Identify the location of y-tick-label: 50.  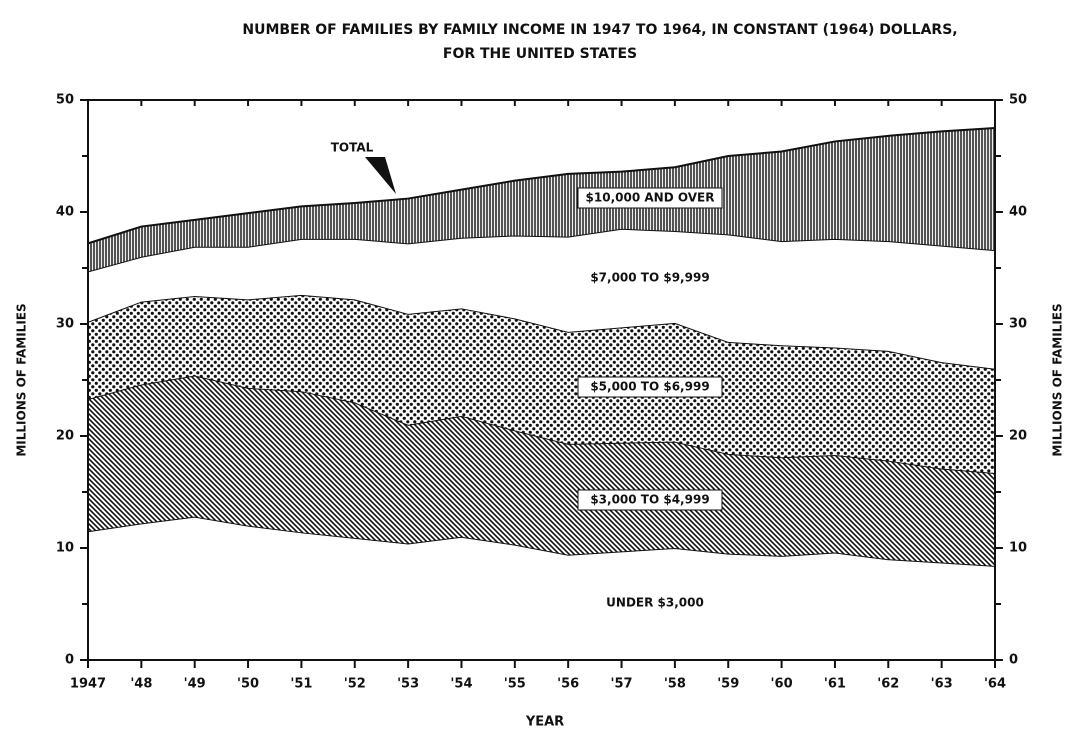
(65, 100).